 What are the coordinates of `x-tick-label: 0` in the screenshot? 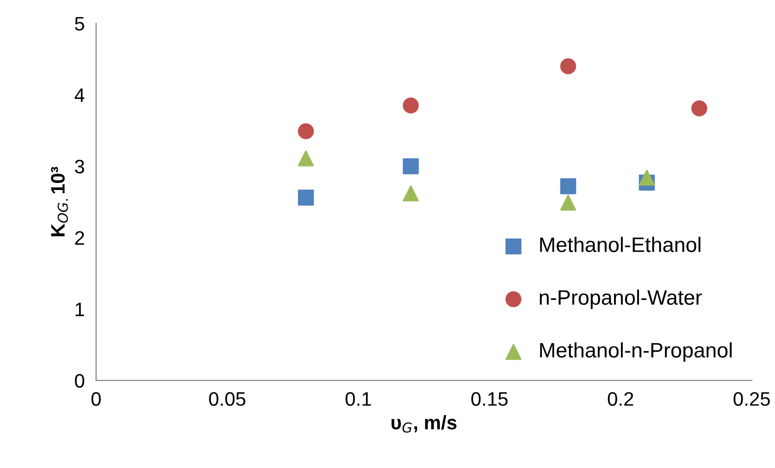 It's located at (96, 399).